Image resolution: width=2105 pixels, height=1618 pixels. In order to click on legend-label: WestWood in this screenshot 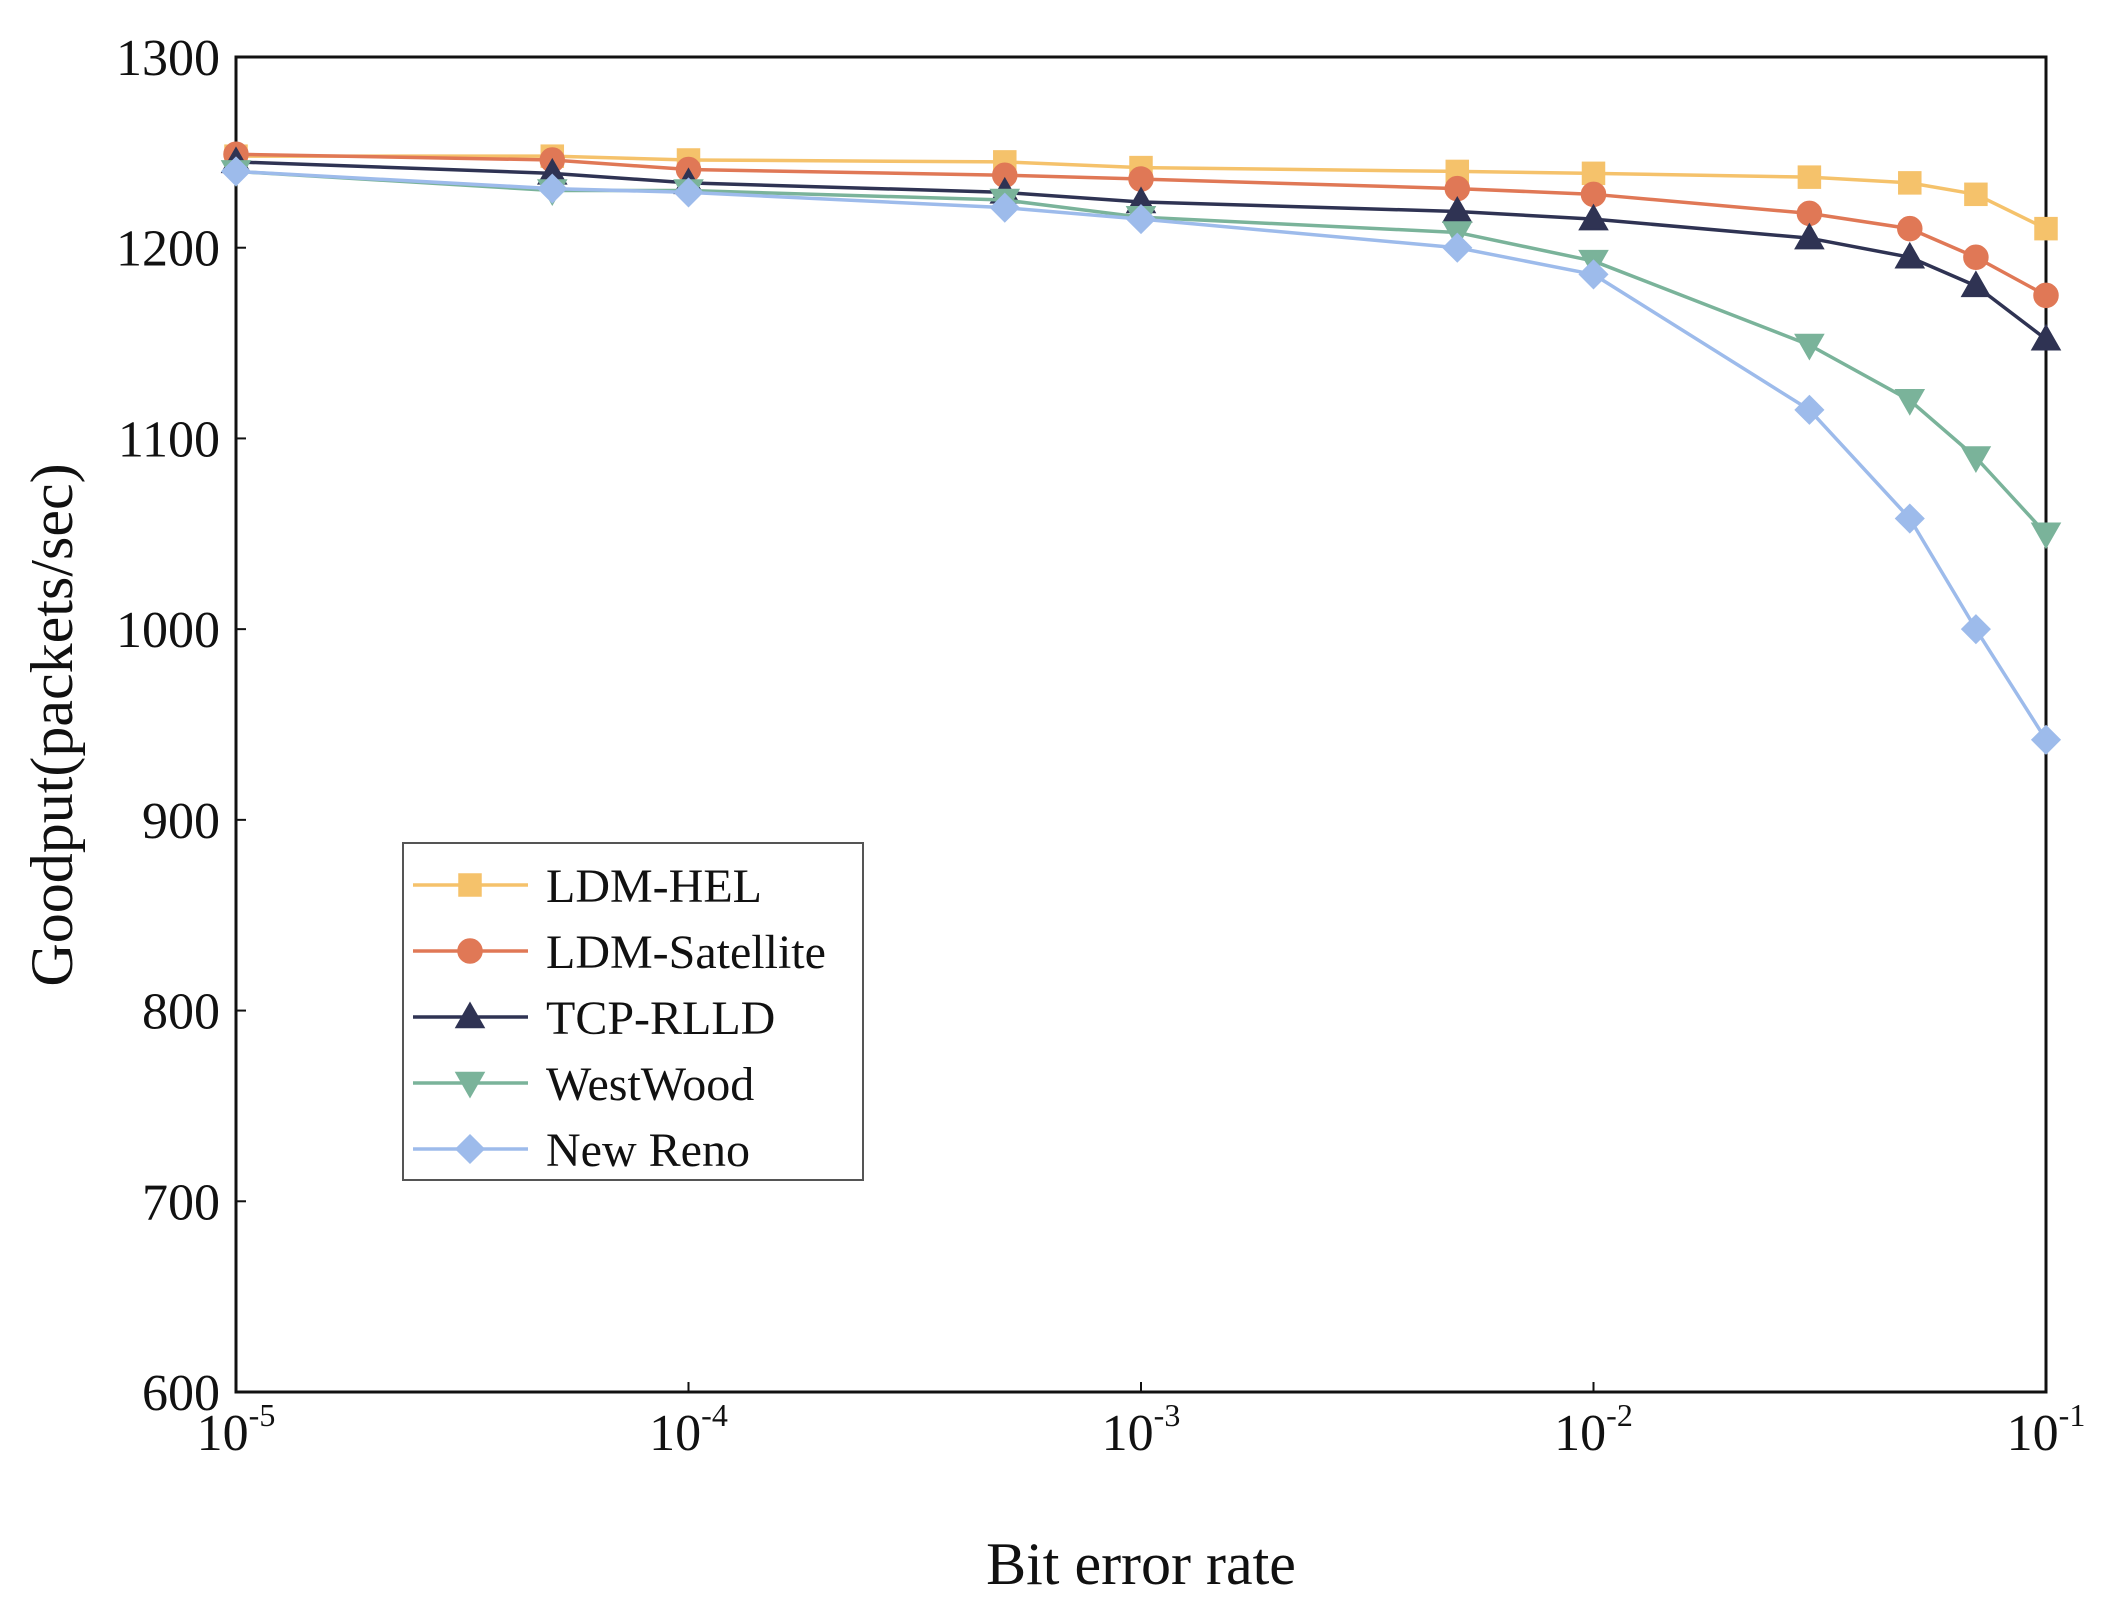, I will do `click(650, 1084)`.